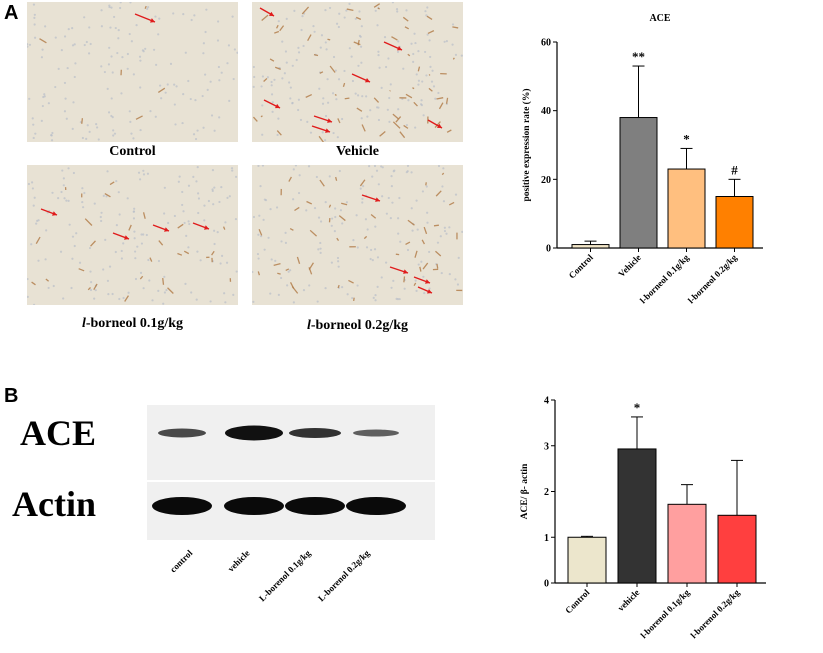 The height and width of the screenshot is (653, 823). What do you see at coordinates (546, 538) in the screenshot?
I see `y-tick-label: 1` at bounding box center [546, 538].